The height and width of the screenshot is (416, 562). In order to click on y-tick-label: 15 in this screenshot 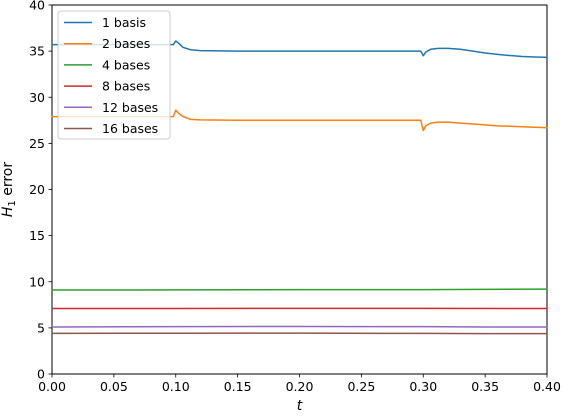, I will do `click(37, 235)`.